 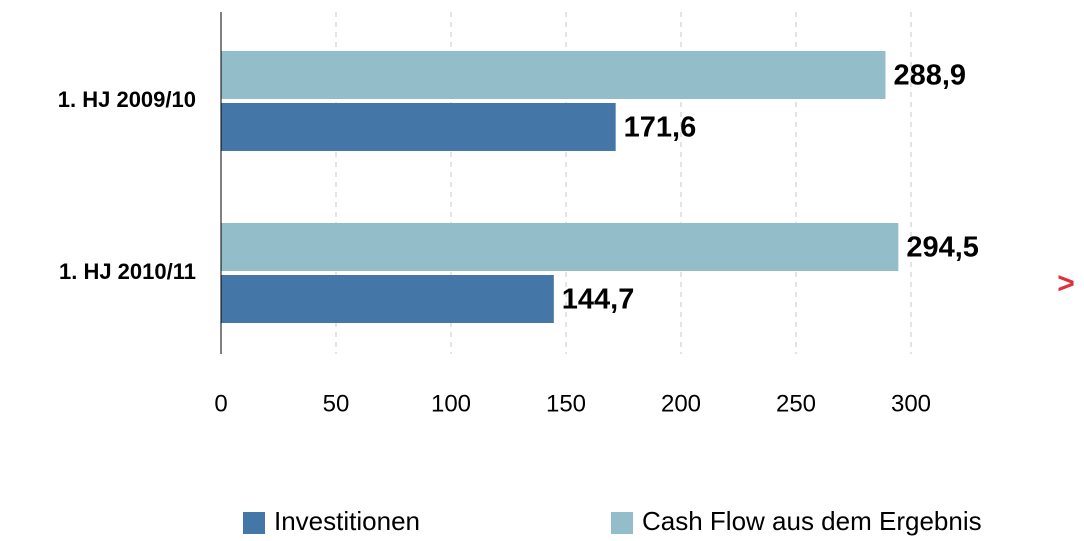 I want to click on y-tick-label: 1. HJ 2009/10, so click(x=127, y=99).